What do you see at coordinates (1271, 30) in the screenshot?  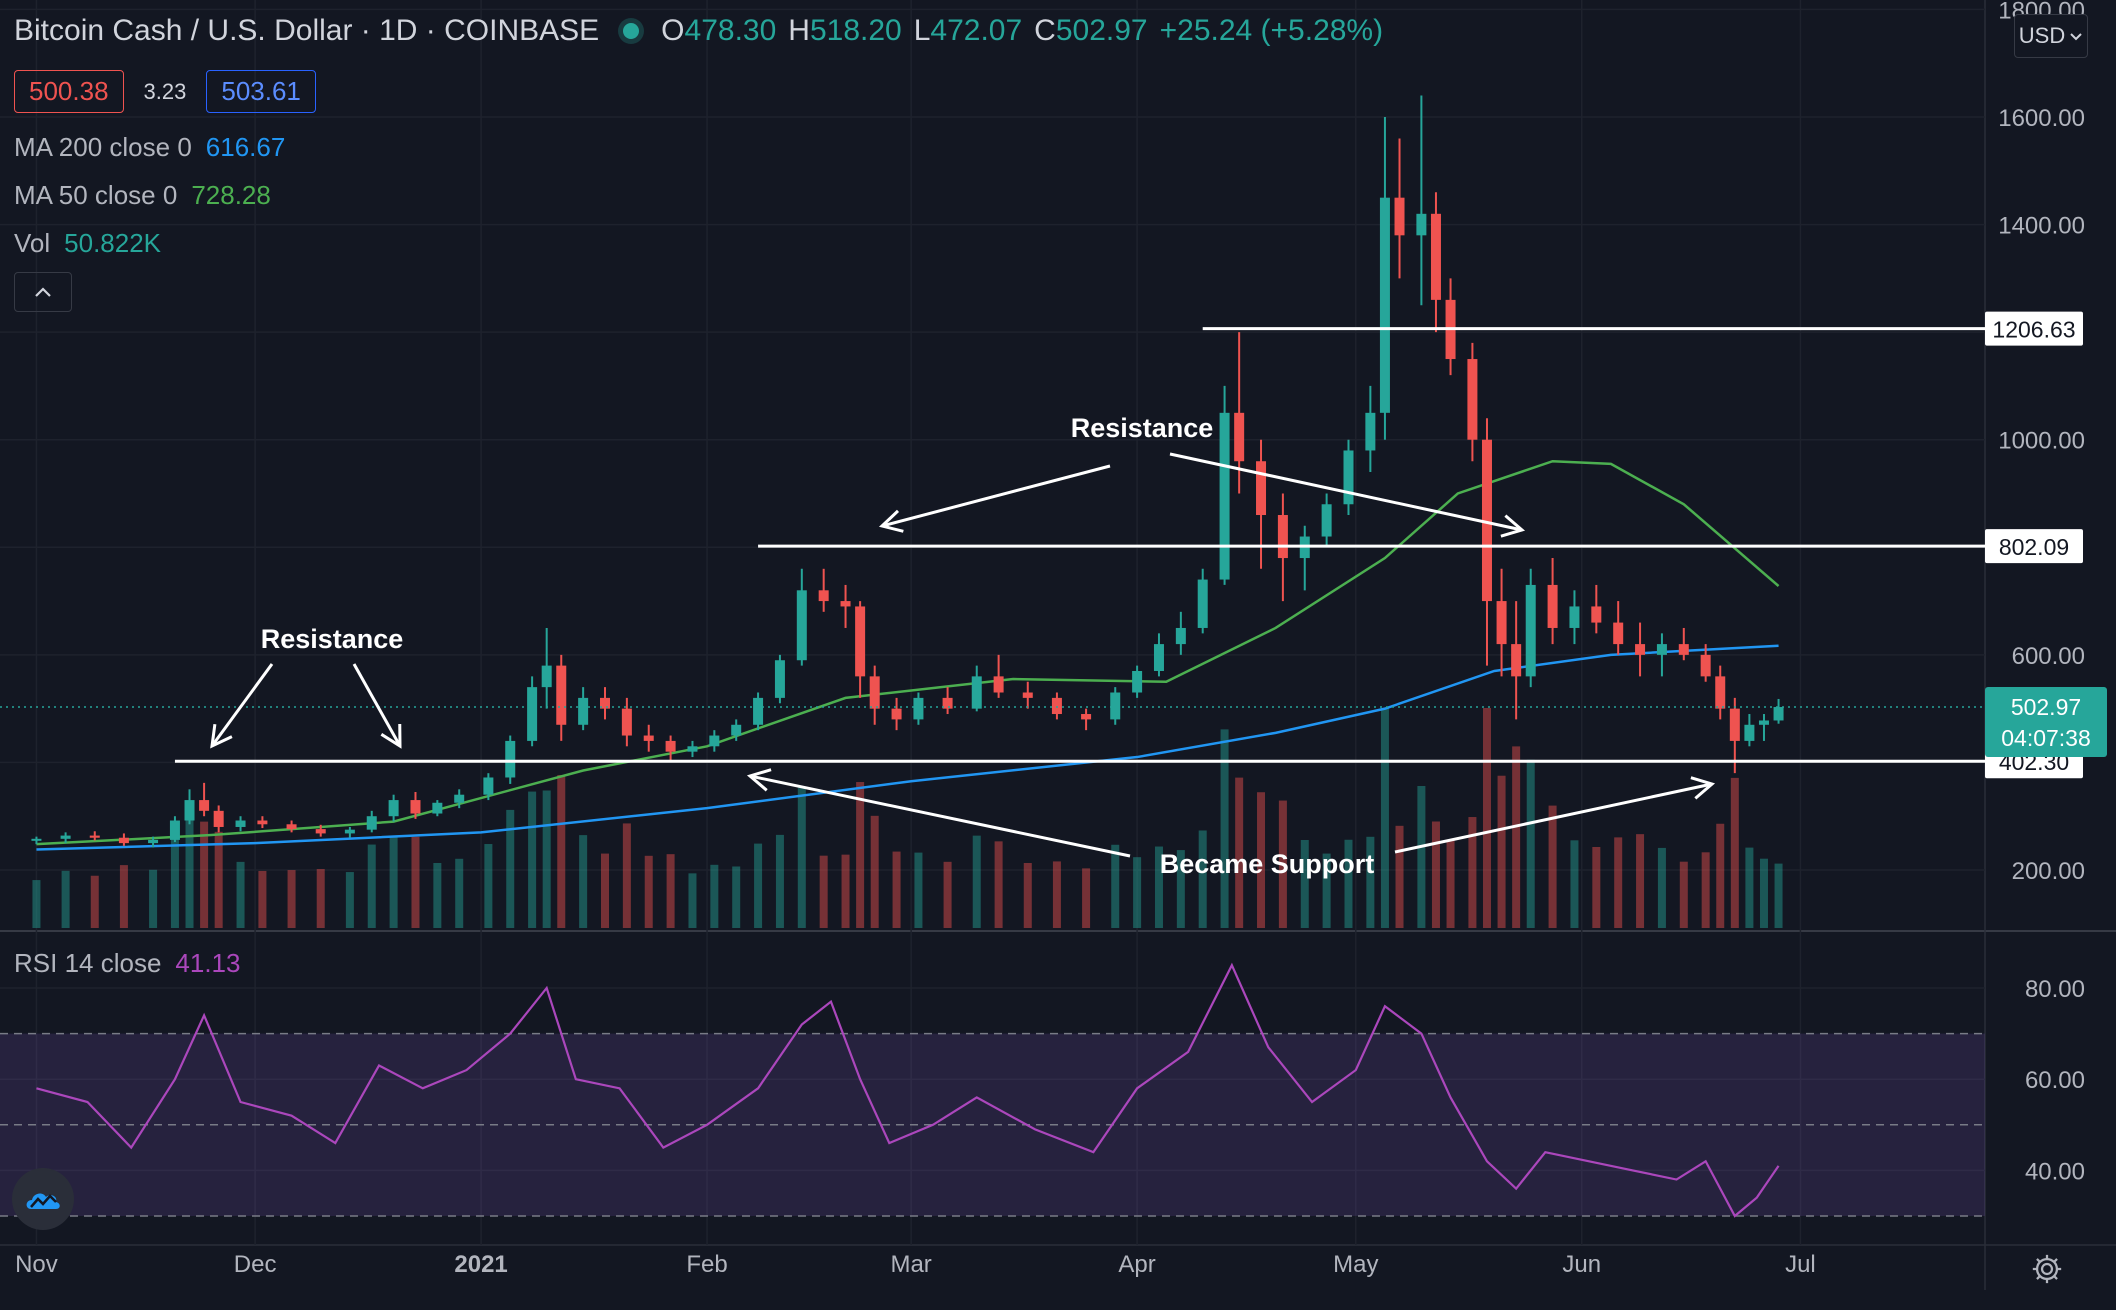 I see `change-value: +25.24 (+5.28%)` at bounding box center [1271, 30].